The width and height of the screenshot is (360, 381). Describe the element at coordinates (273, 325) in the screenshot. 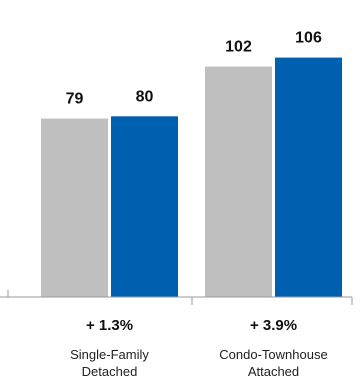

I see `change-label-2: + 3.9%` at that location.